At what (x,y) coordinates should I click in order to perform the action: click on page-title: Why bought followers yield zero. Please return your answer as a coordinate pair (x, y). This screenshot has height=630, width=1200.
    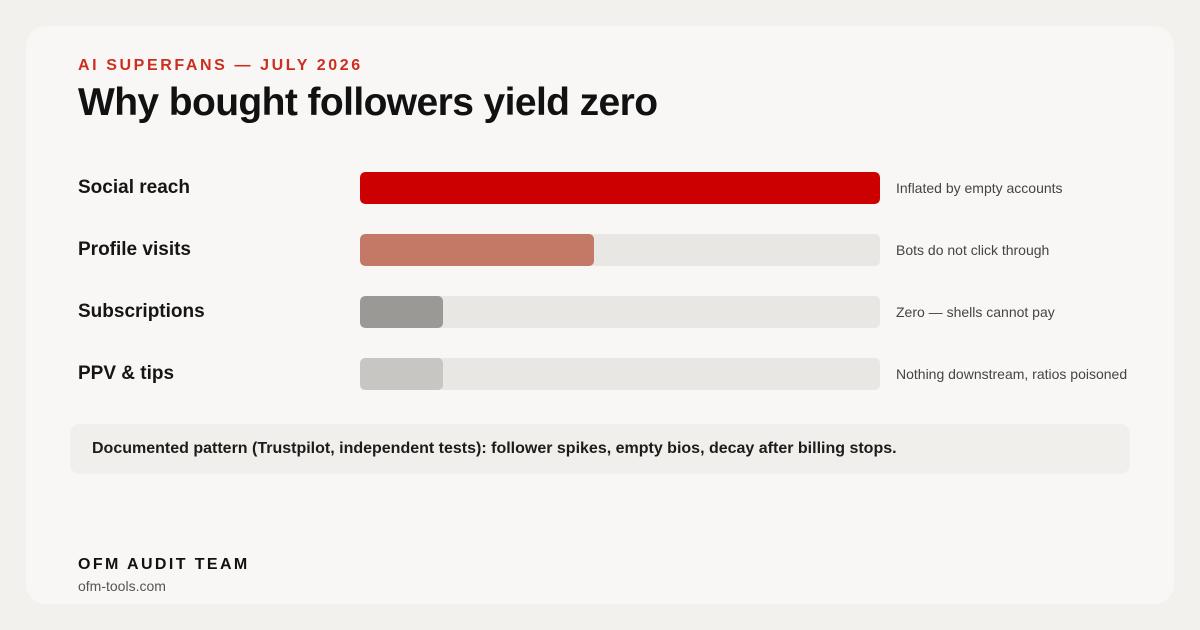
    Looking at the image, I should click on (368, 102).